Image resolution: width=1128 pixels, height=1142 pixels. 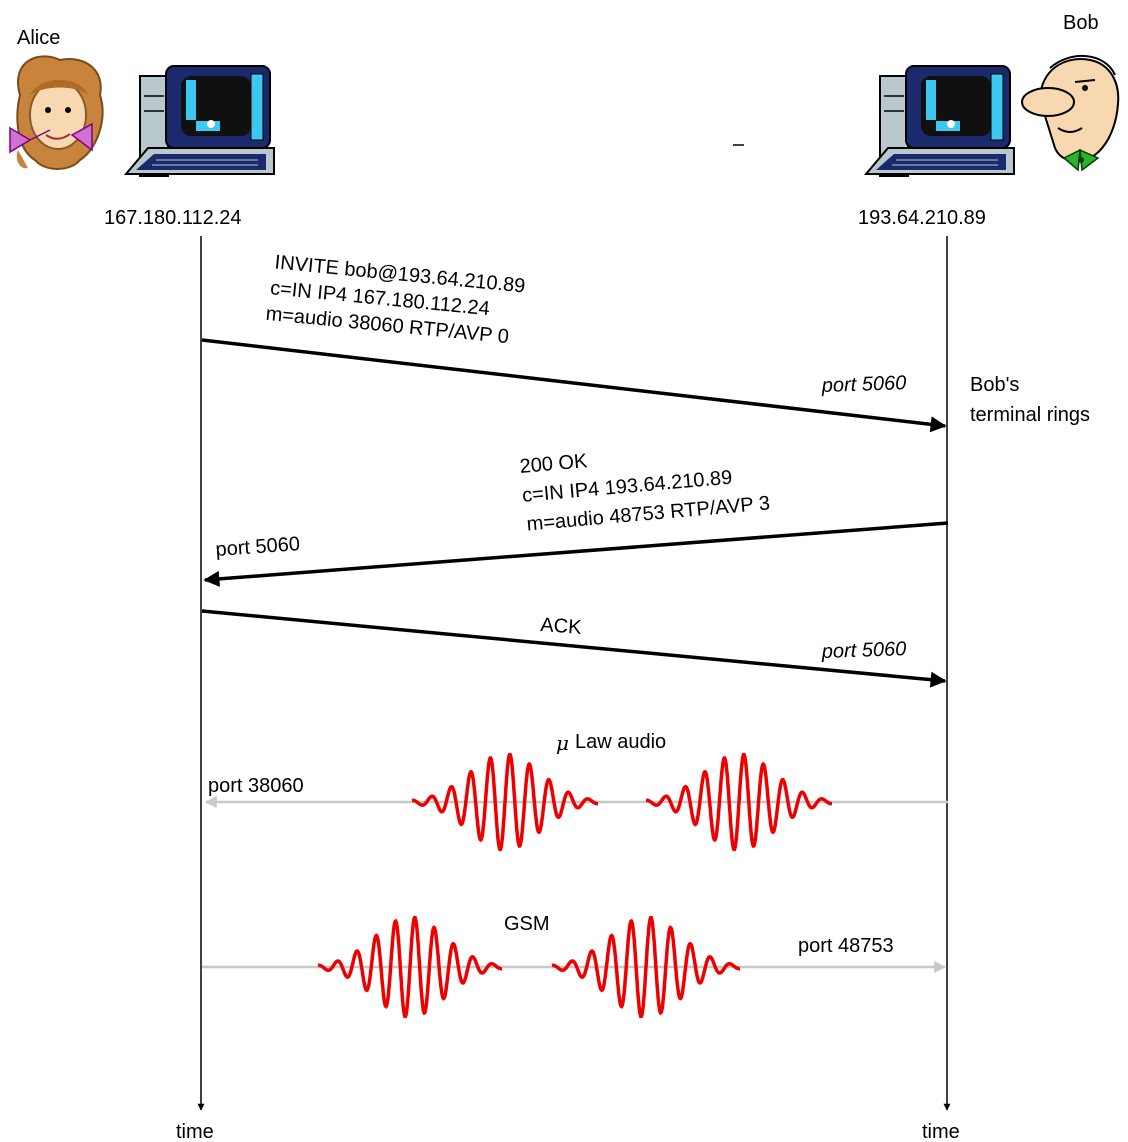 I want to click on bob-face-icon, so click(x=1070, y=113).